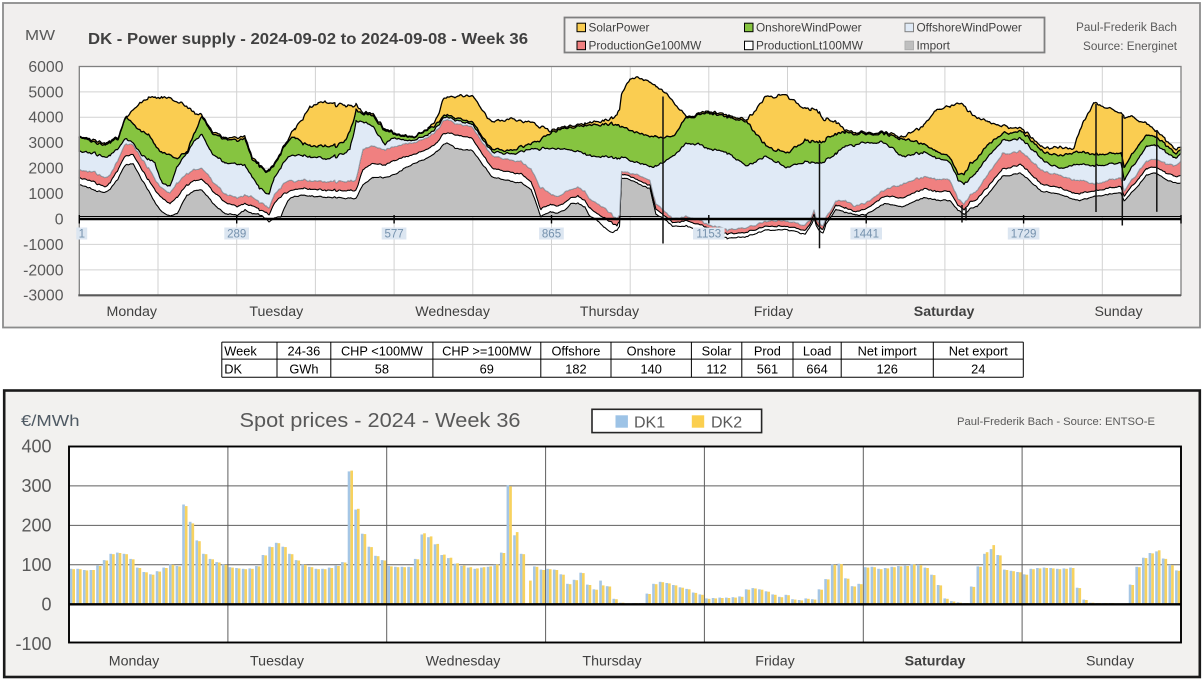 This screenshot has width=1204, height=680. What do you see at coordinates (45, 92) in the screenshot?
I see `svg-text: 5000` at bounding box center [45, 92].